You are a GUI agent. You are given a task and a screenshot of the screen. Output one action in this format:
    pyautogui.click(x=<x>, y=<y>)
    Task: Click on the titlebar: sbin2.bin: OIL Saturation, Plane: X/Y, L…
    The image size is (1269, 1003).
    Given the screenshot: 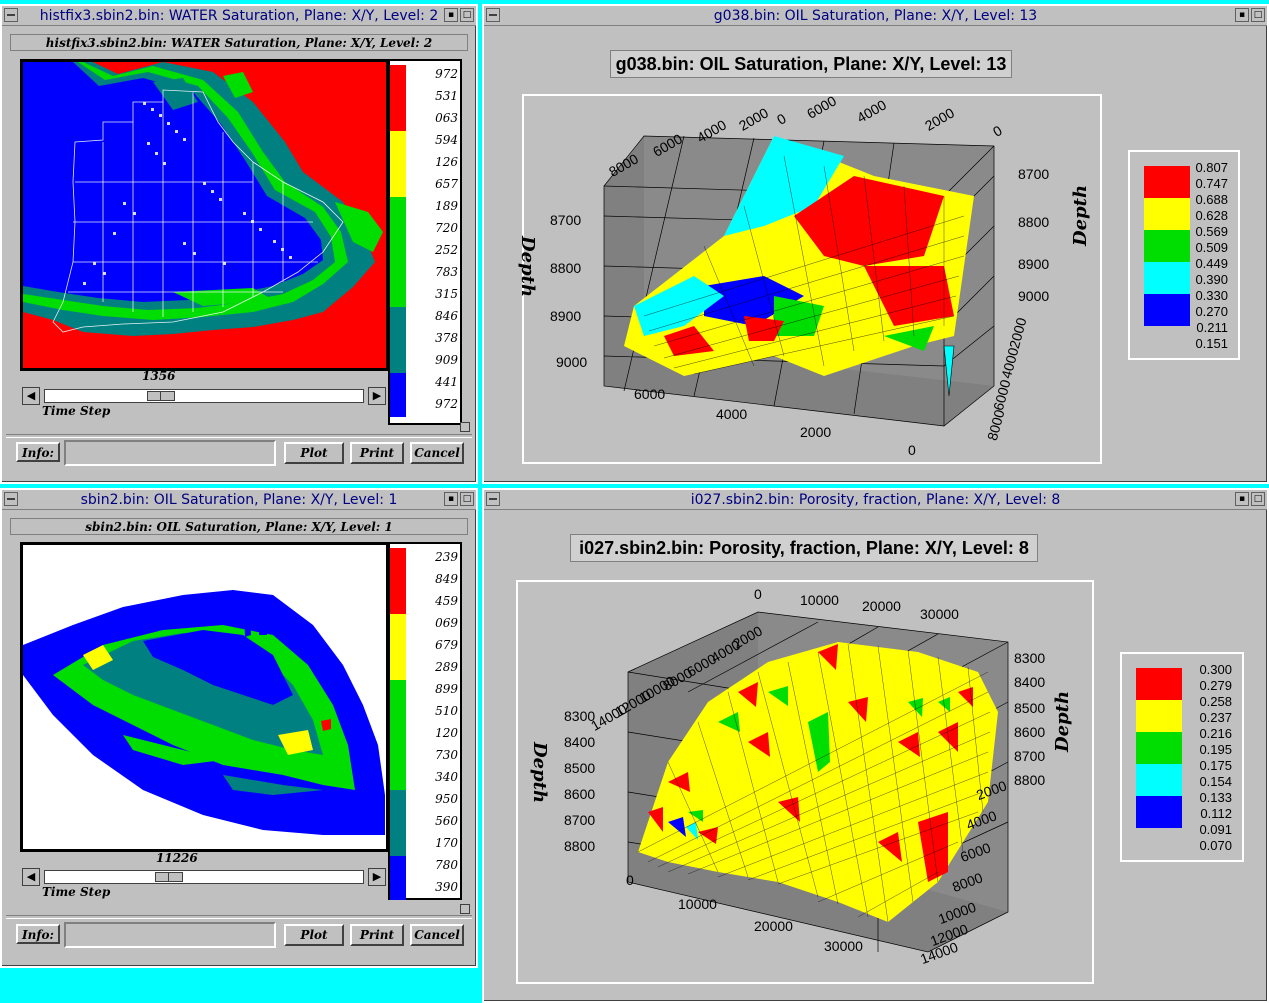 What is the action you would take?
    pyautogui.click(x=239, y=500)
    